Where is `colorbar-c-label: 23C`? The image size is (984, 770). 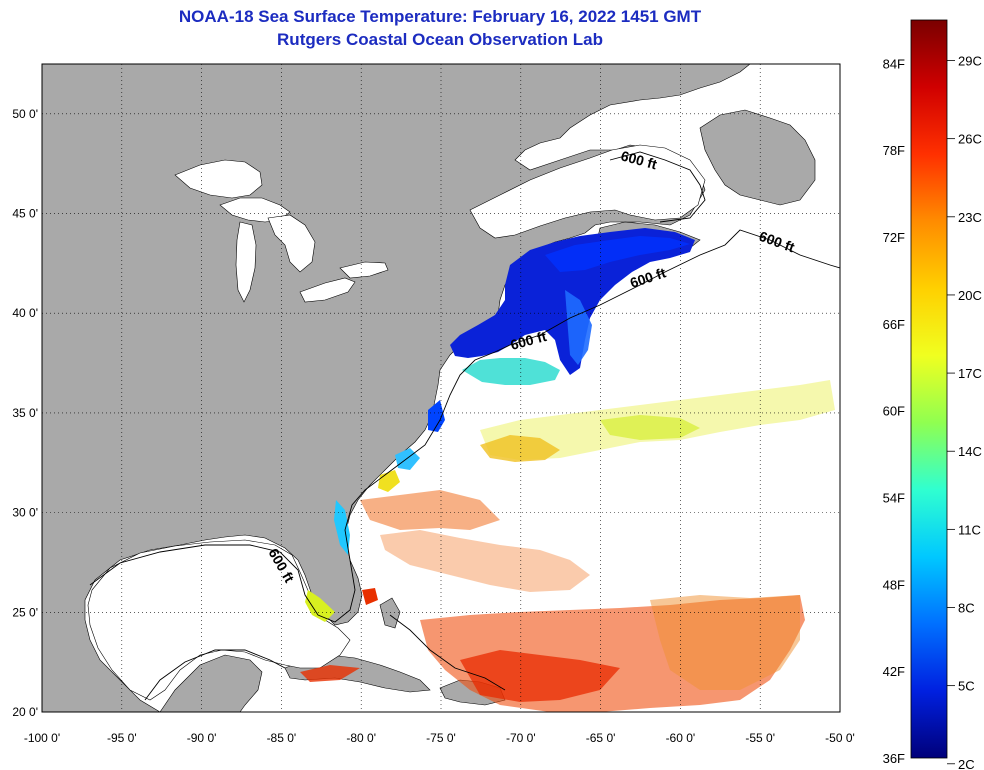 colorbar-c-label: 23C is located at coordinates (970, 217).